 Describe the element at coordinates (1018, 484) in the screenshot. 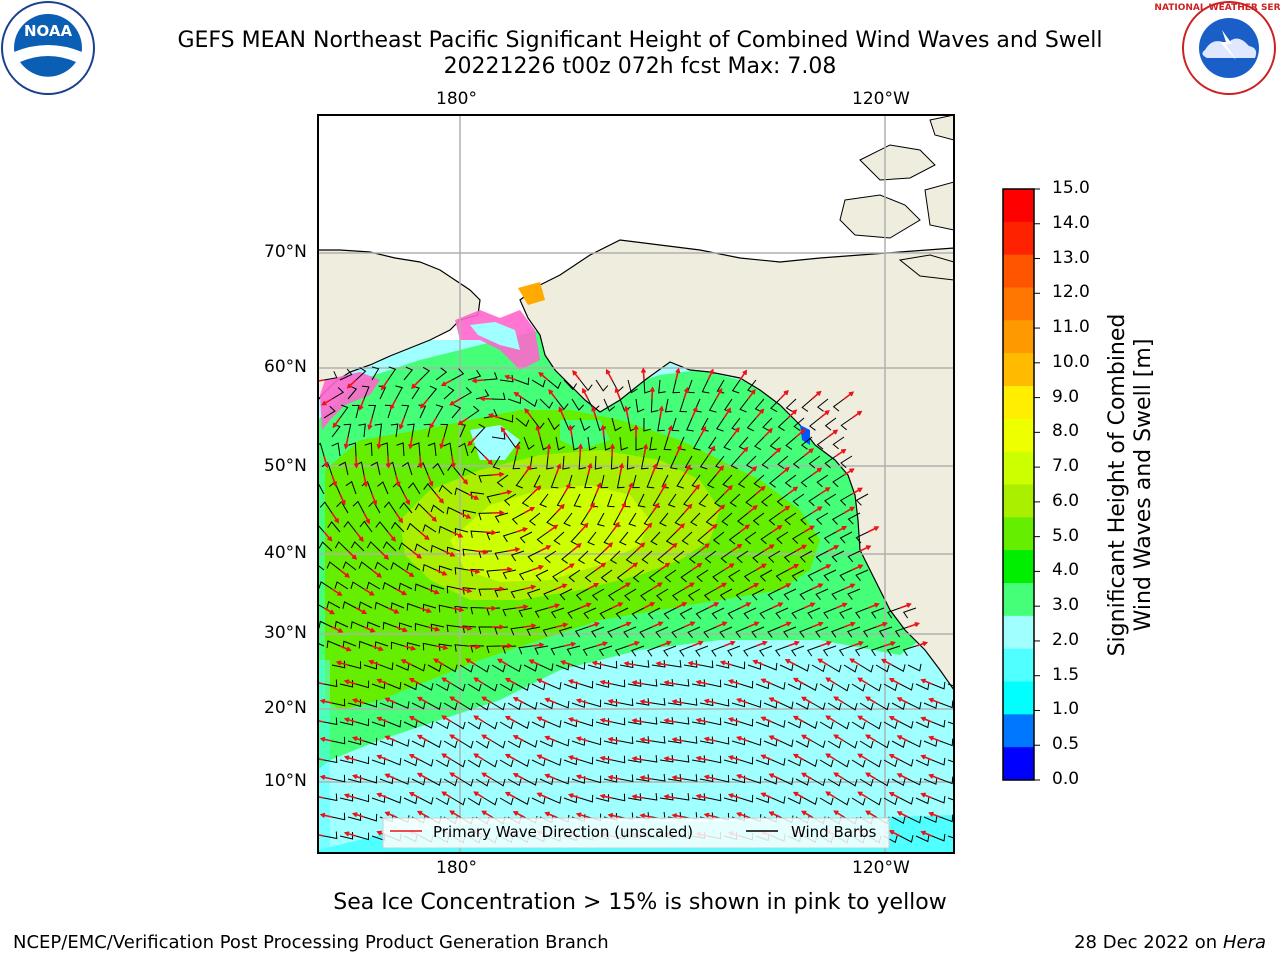

I see `colorbar-frame` at that location.